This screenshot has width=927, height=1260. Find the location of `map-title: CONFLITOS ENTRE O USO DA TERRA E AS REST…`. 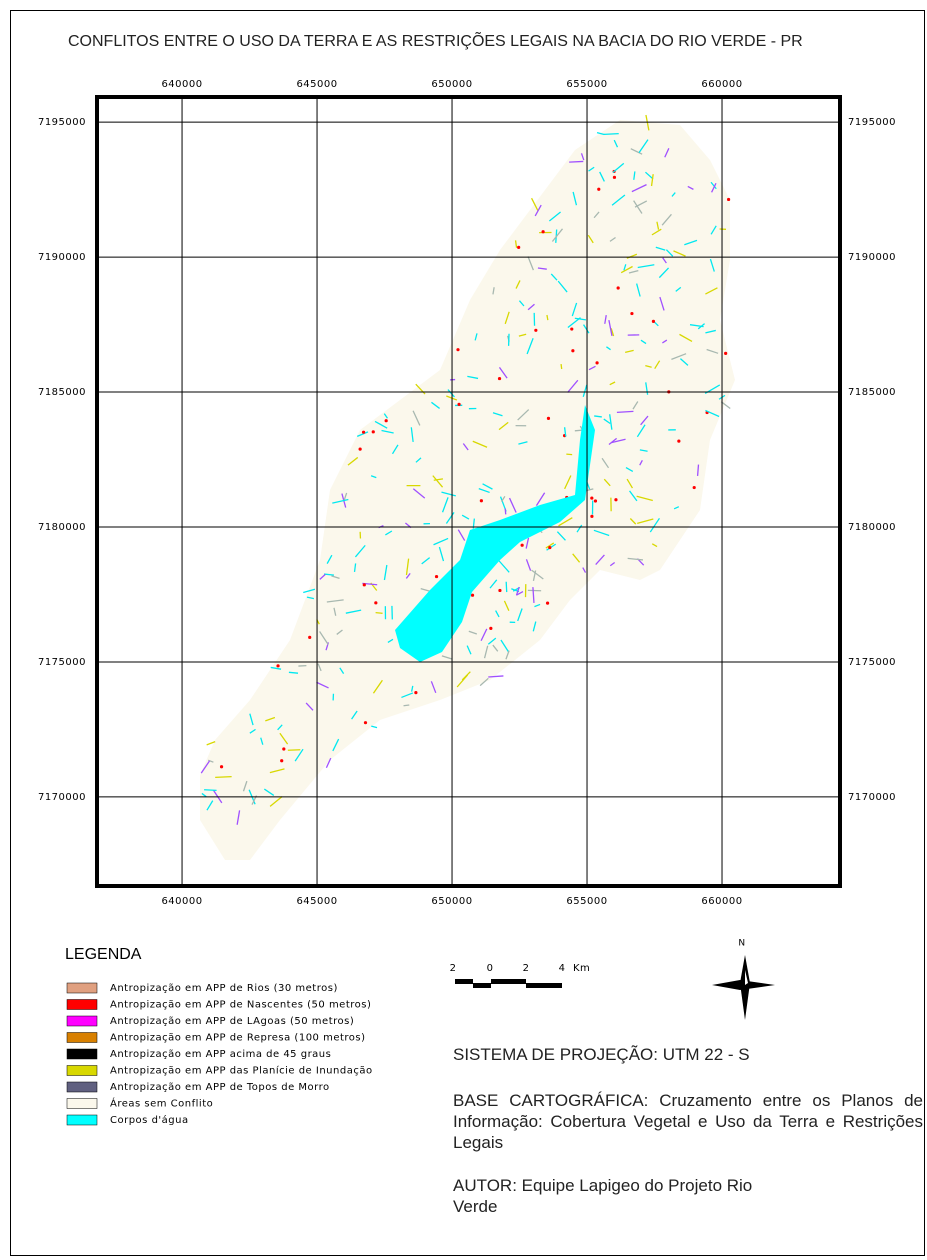

map-title: CONFLITOS ENTRE O USO DA TERRA E AS REST… is located at coordinates (435, 41).